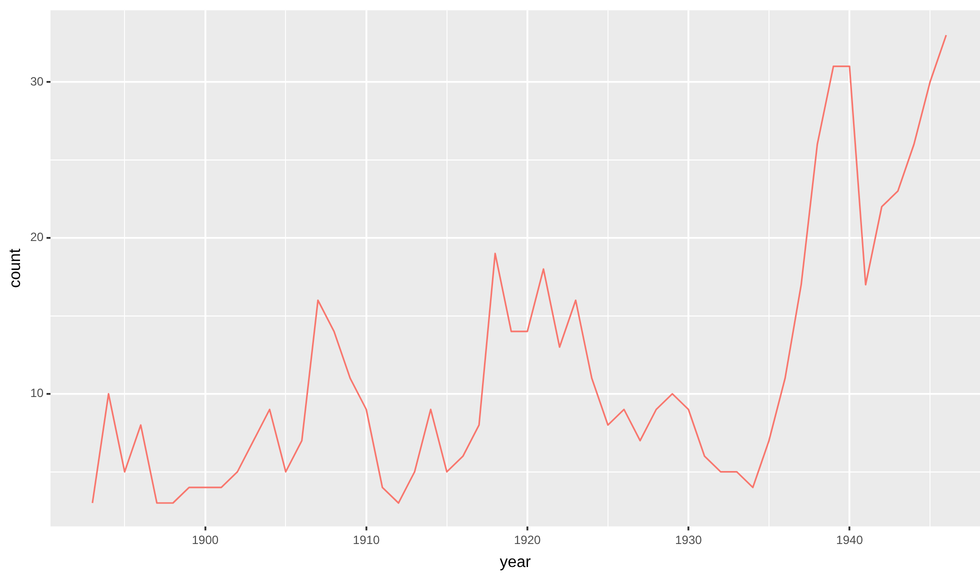 The image size is (980, 574). What do you see at coordinates (850, 539) in the screenshot?
I see `x-tick-label: 1940` at bounding box center [850, 539].